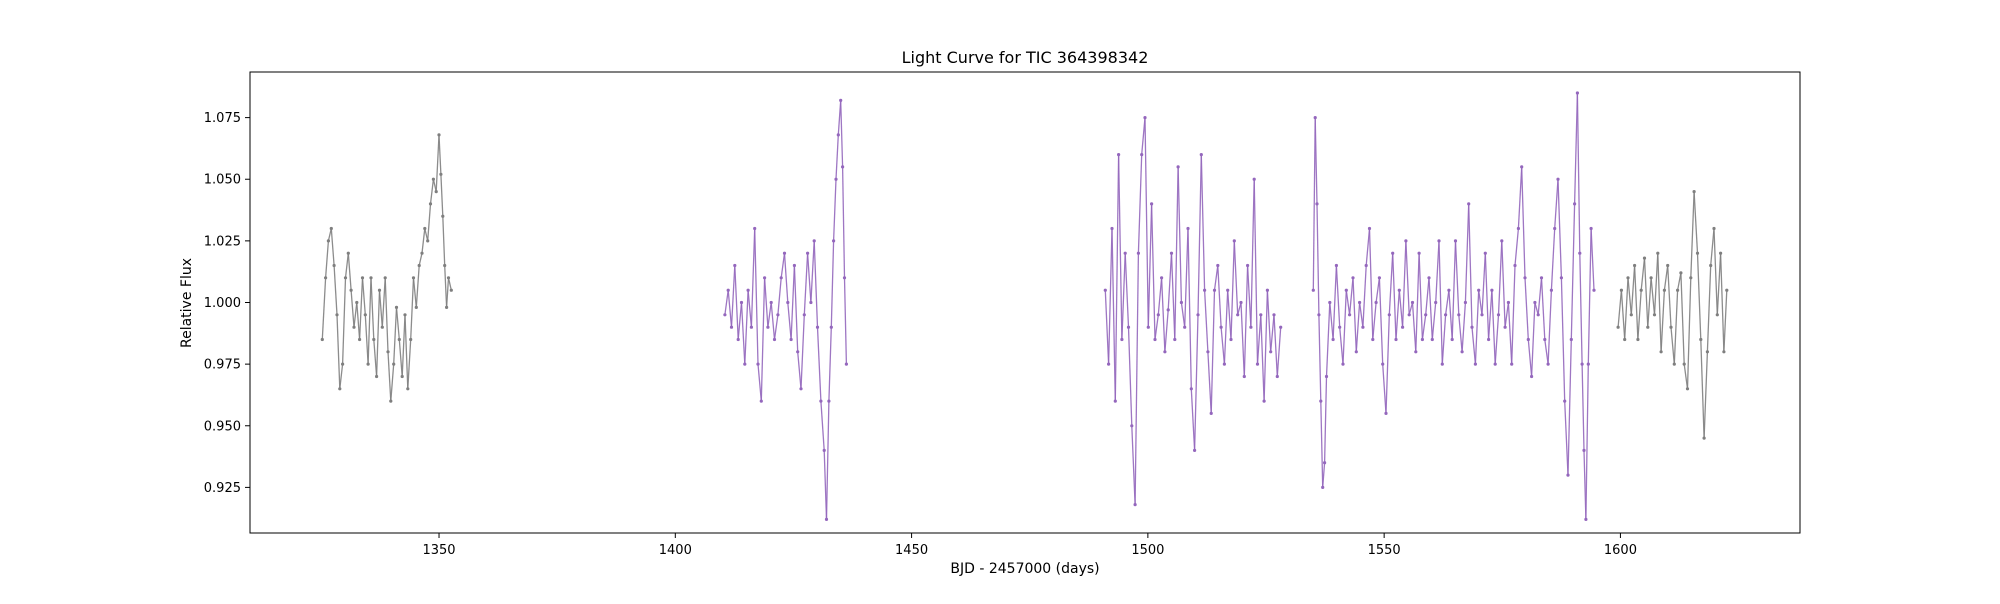  What do you see at coordinates (1620, 550) in the screenshot?
I see `x-tick-label: 1600` at bounding box center [1620, 550].